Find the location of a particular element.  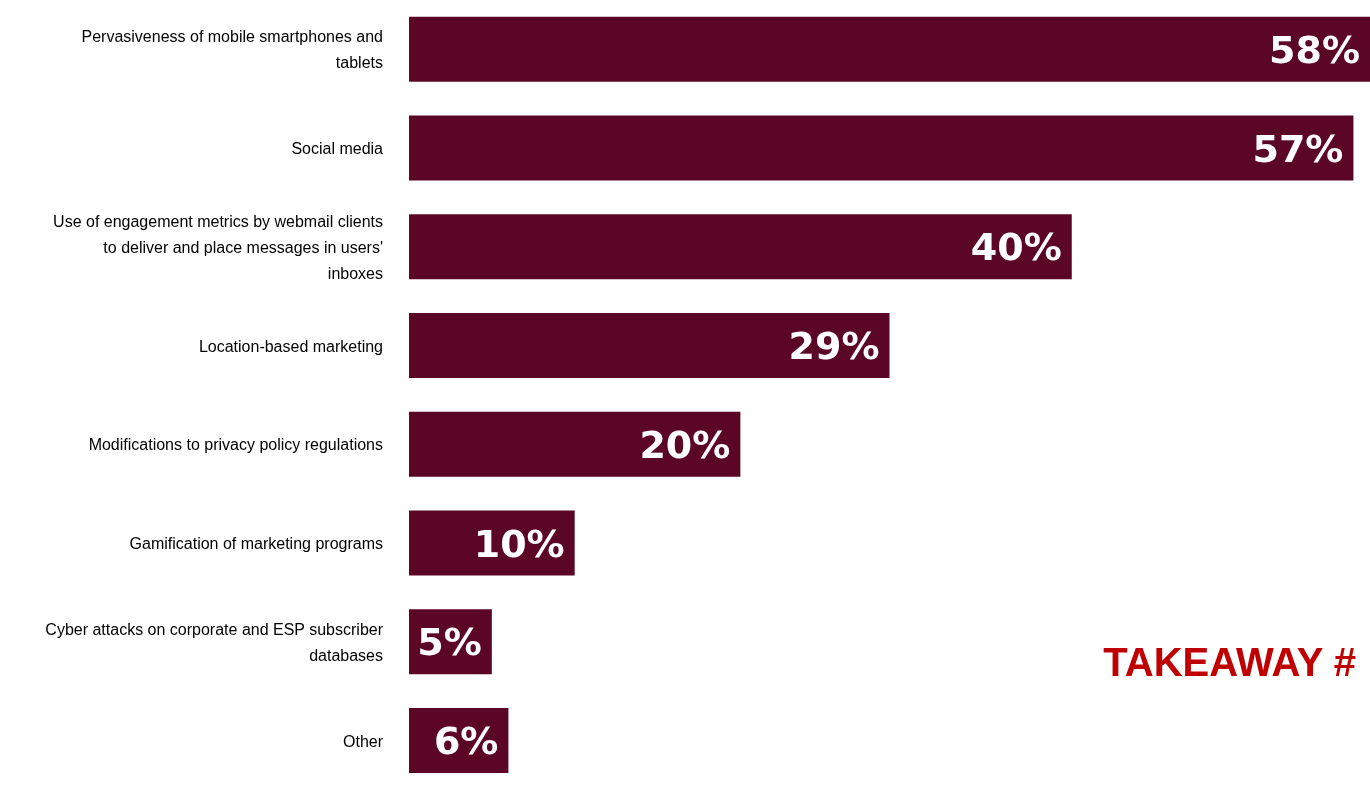

annotation: TAKEAWAY # is located at coordinates (1229, 662).